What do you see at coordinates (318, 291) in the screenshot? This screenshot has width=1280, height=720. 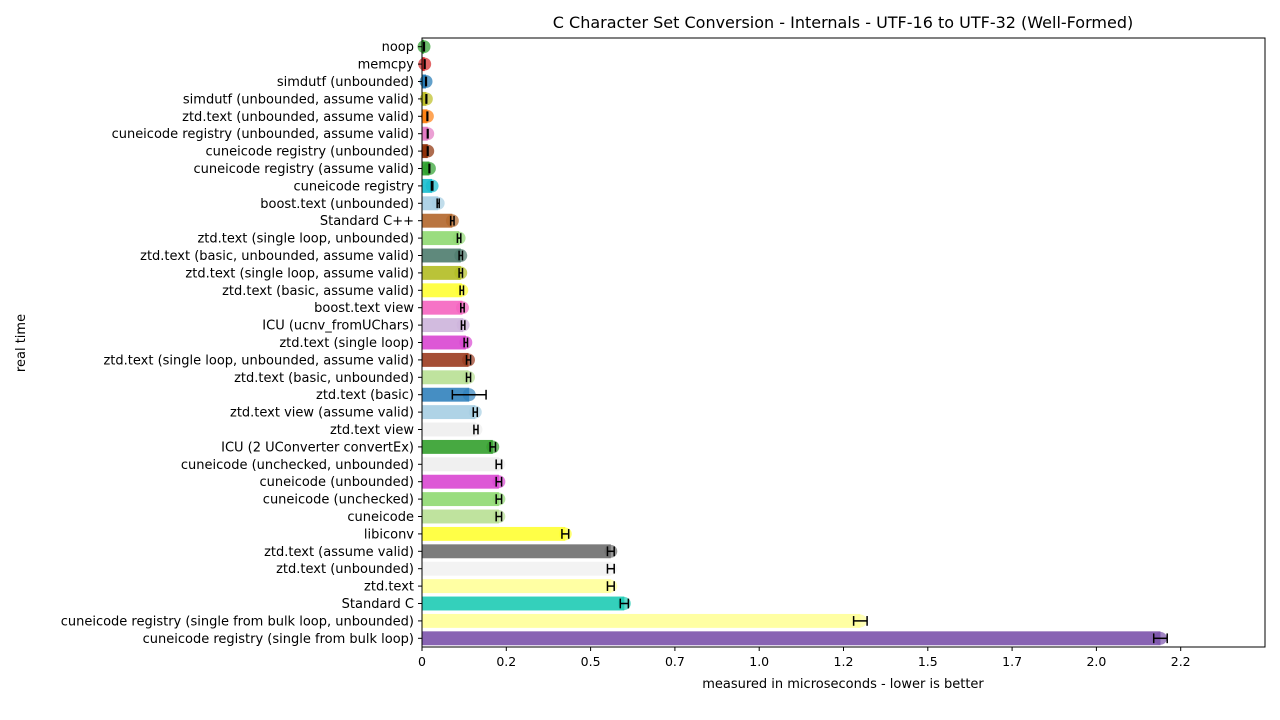 I see `category-label: ztd.text (basic, assume valid)` at bounding box center [318, 291].